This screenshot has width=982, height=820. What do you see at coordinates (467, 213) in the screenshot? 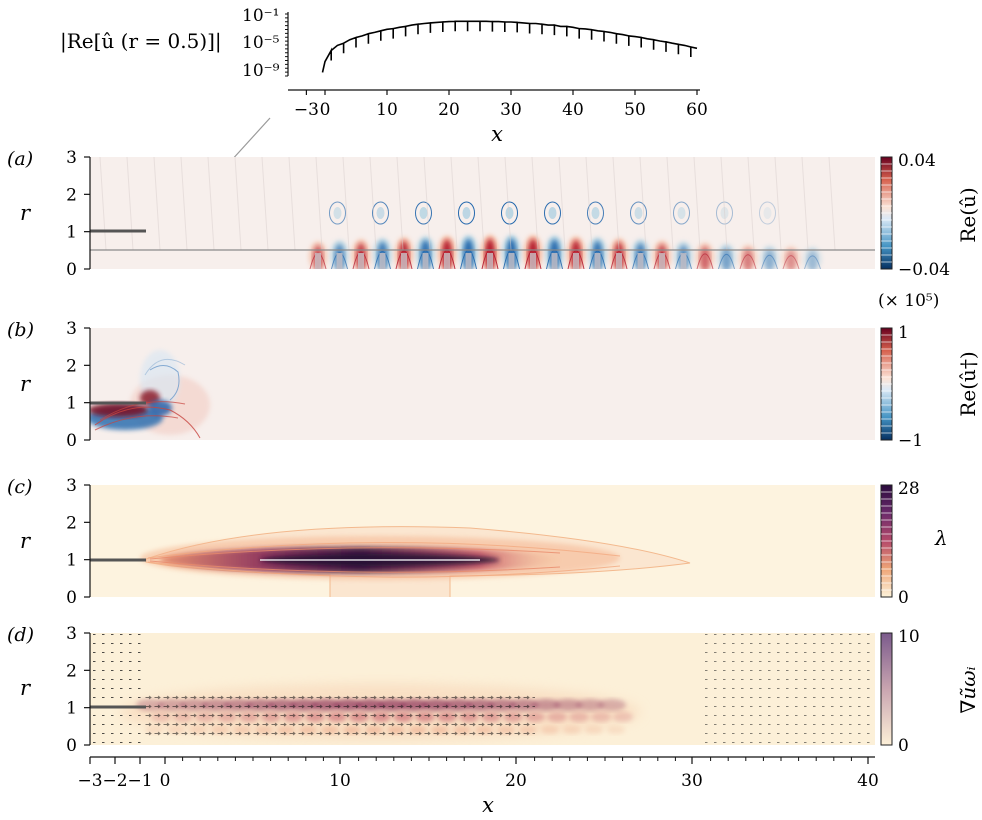
I see `panel-a-wavepacket` at bounding box center [467, 213].